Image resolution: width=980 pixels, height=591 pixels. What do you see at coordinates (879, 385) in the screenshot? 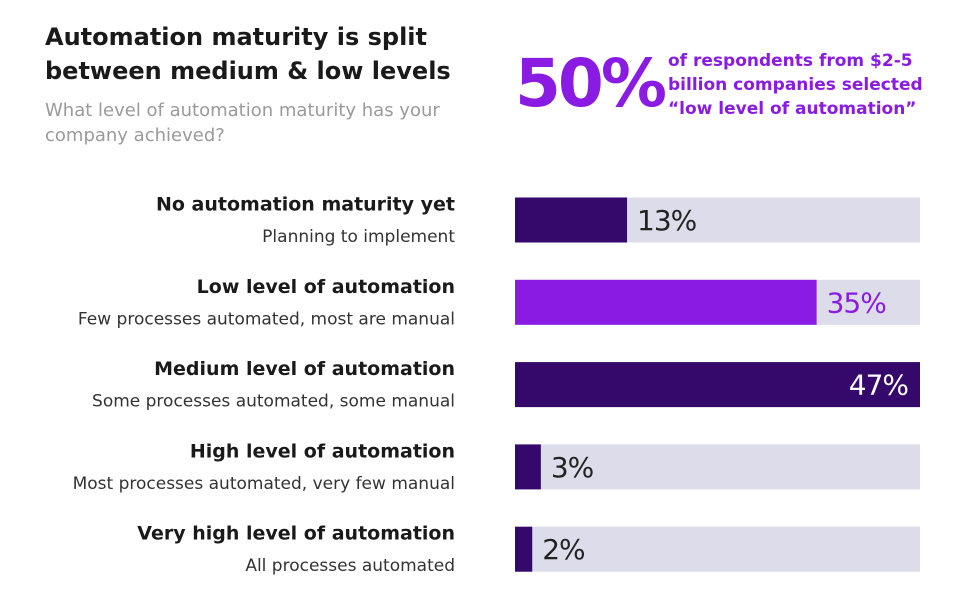
I see `value-label: 47%` at bounding box center [879, 385].